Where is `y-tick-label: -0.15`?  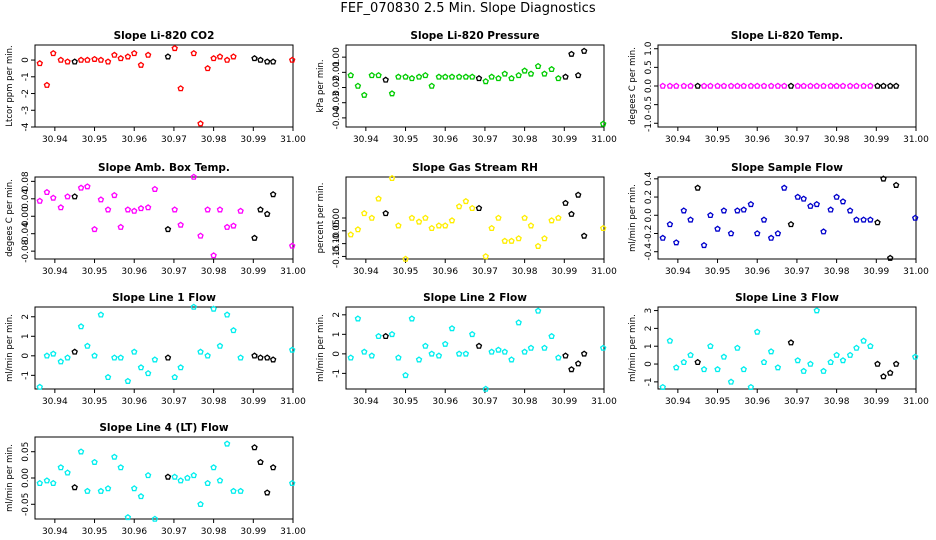
y-tick-label: -0.15 is located at coordinates (337, 256).